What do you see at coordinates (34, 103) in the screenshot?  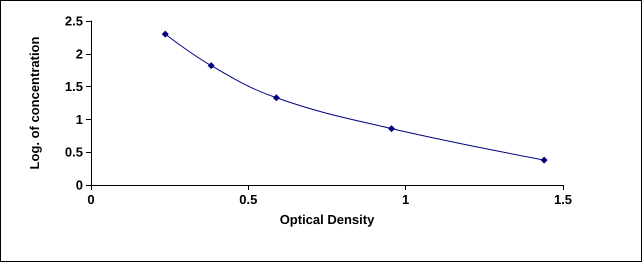 I see `y-axis-title: Log. of concentration` at bounding box center [34, 103].